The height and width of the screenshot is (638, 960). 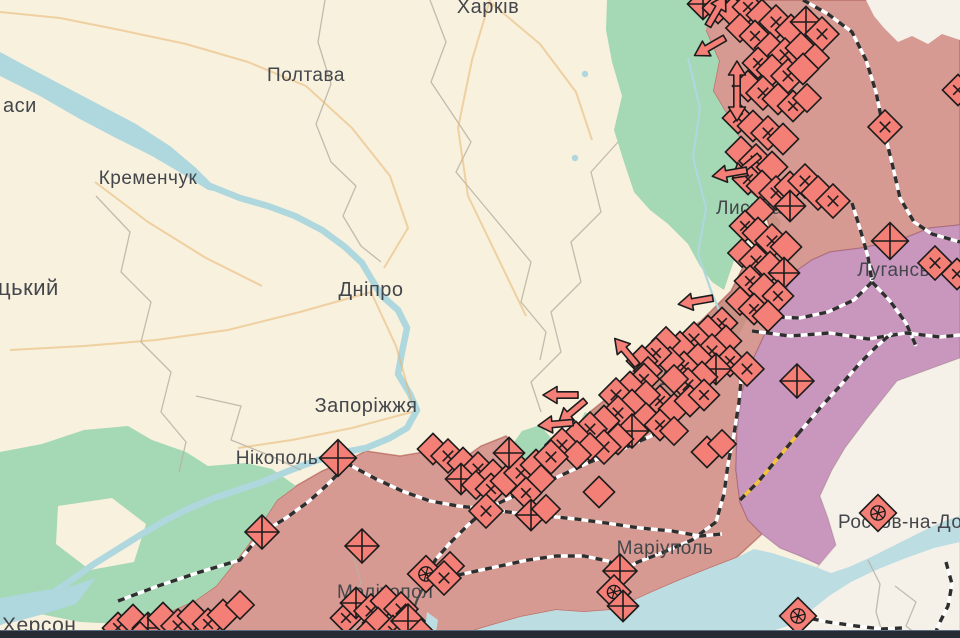 I want to click on russia-southeast, so click(x=839, y=497).